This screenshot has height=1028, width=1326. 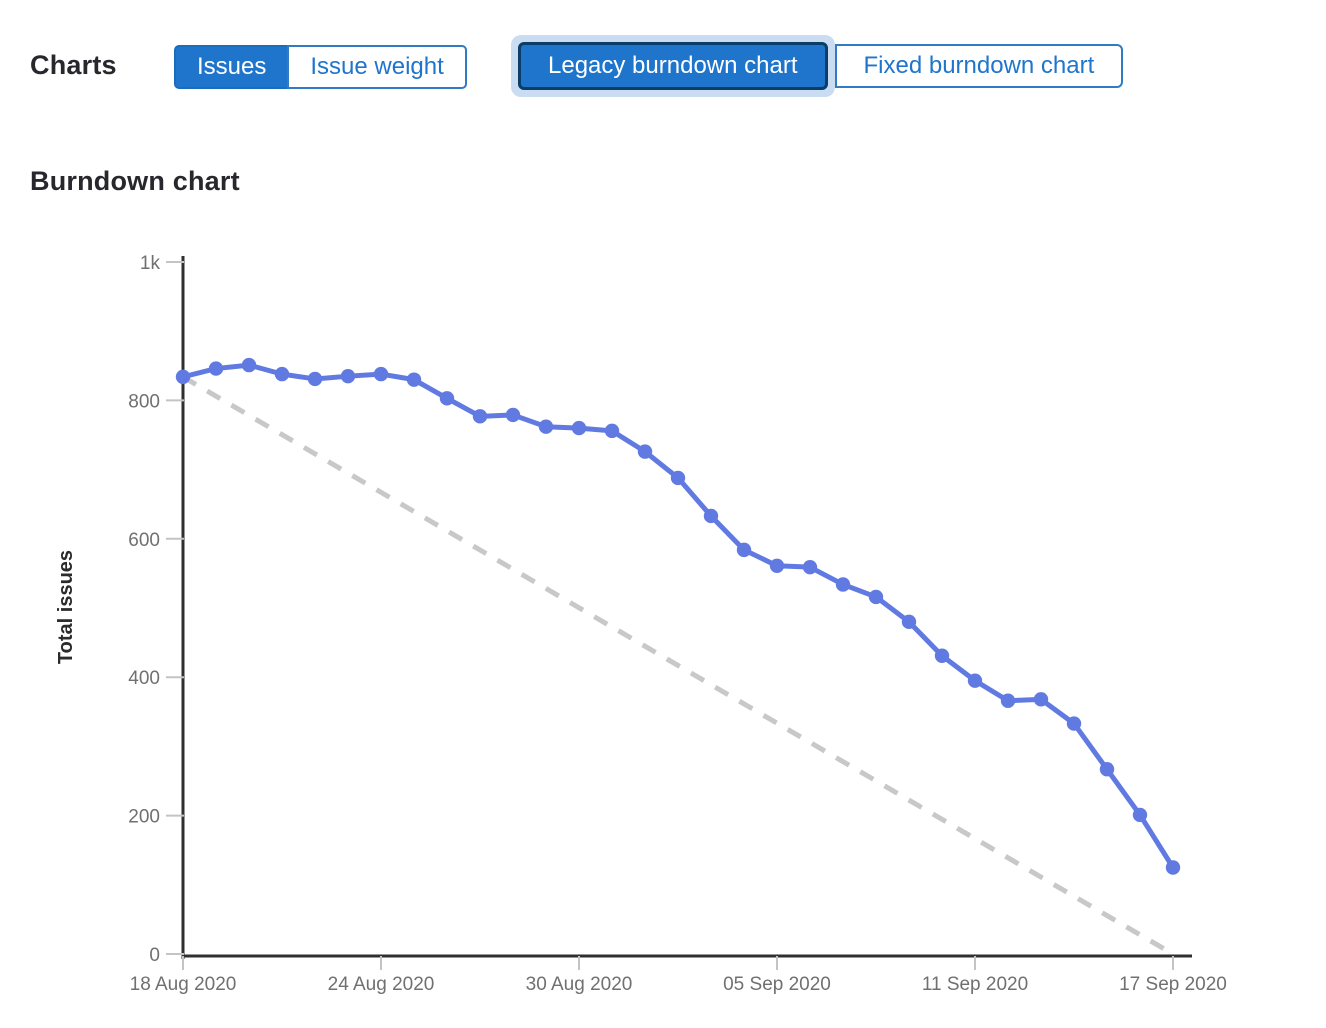 I want to click on y-axis-tick-label: 600, so click(x=144, y=540).